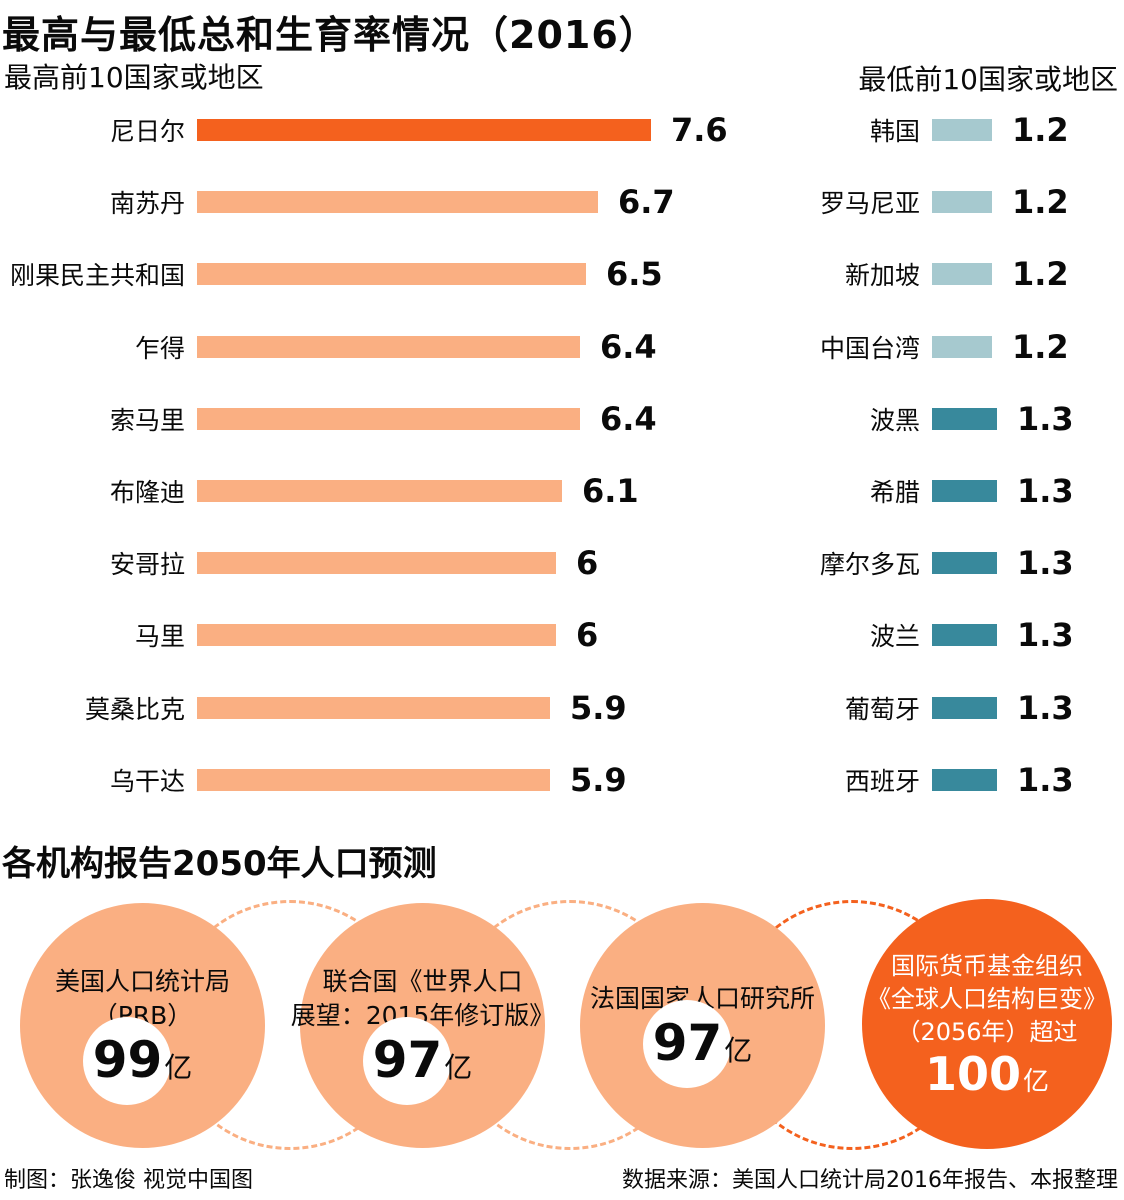 This screenshot has width=1124, height=1200. Describe the element at coordinates (894, 132) in the screenshot. I see `country-label: 韩国` at that location.